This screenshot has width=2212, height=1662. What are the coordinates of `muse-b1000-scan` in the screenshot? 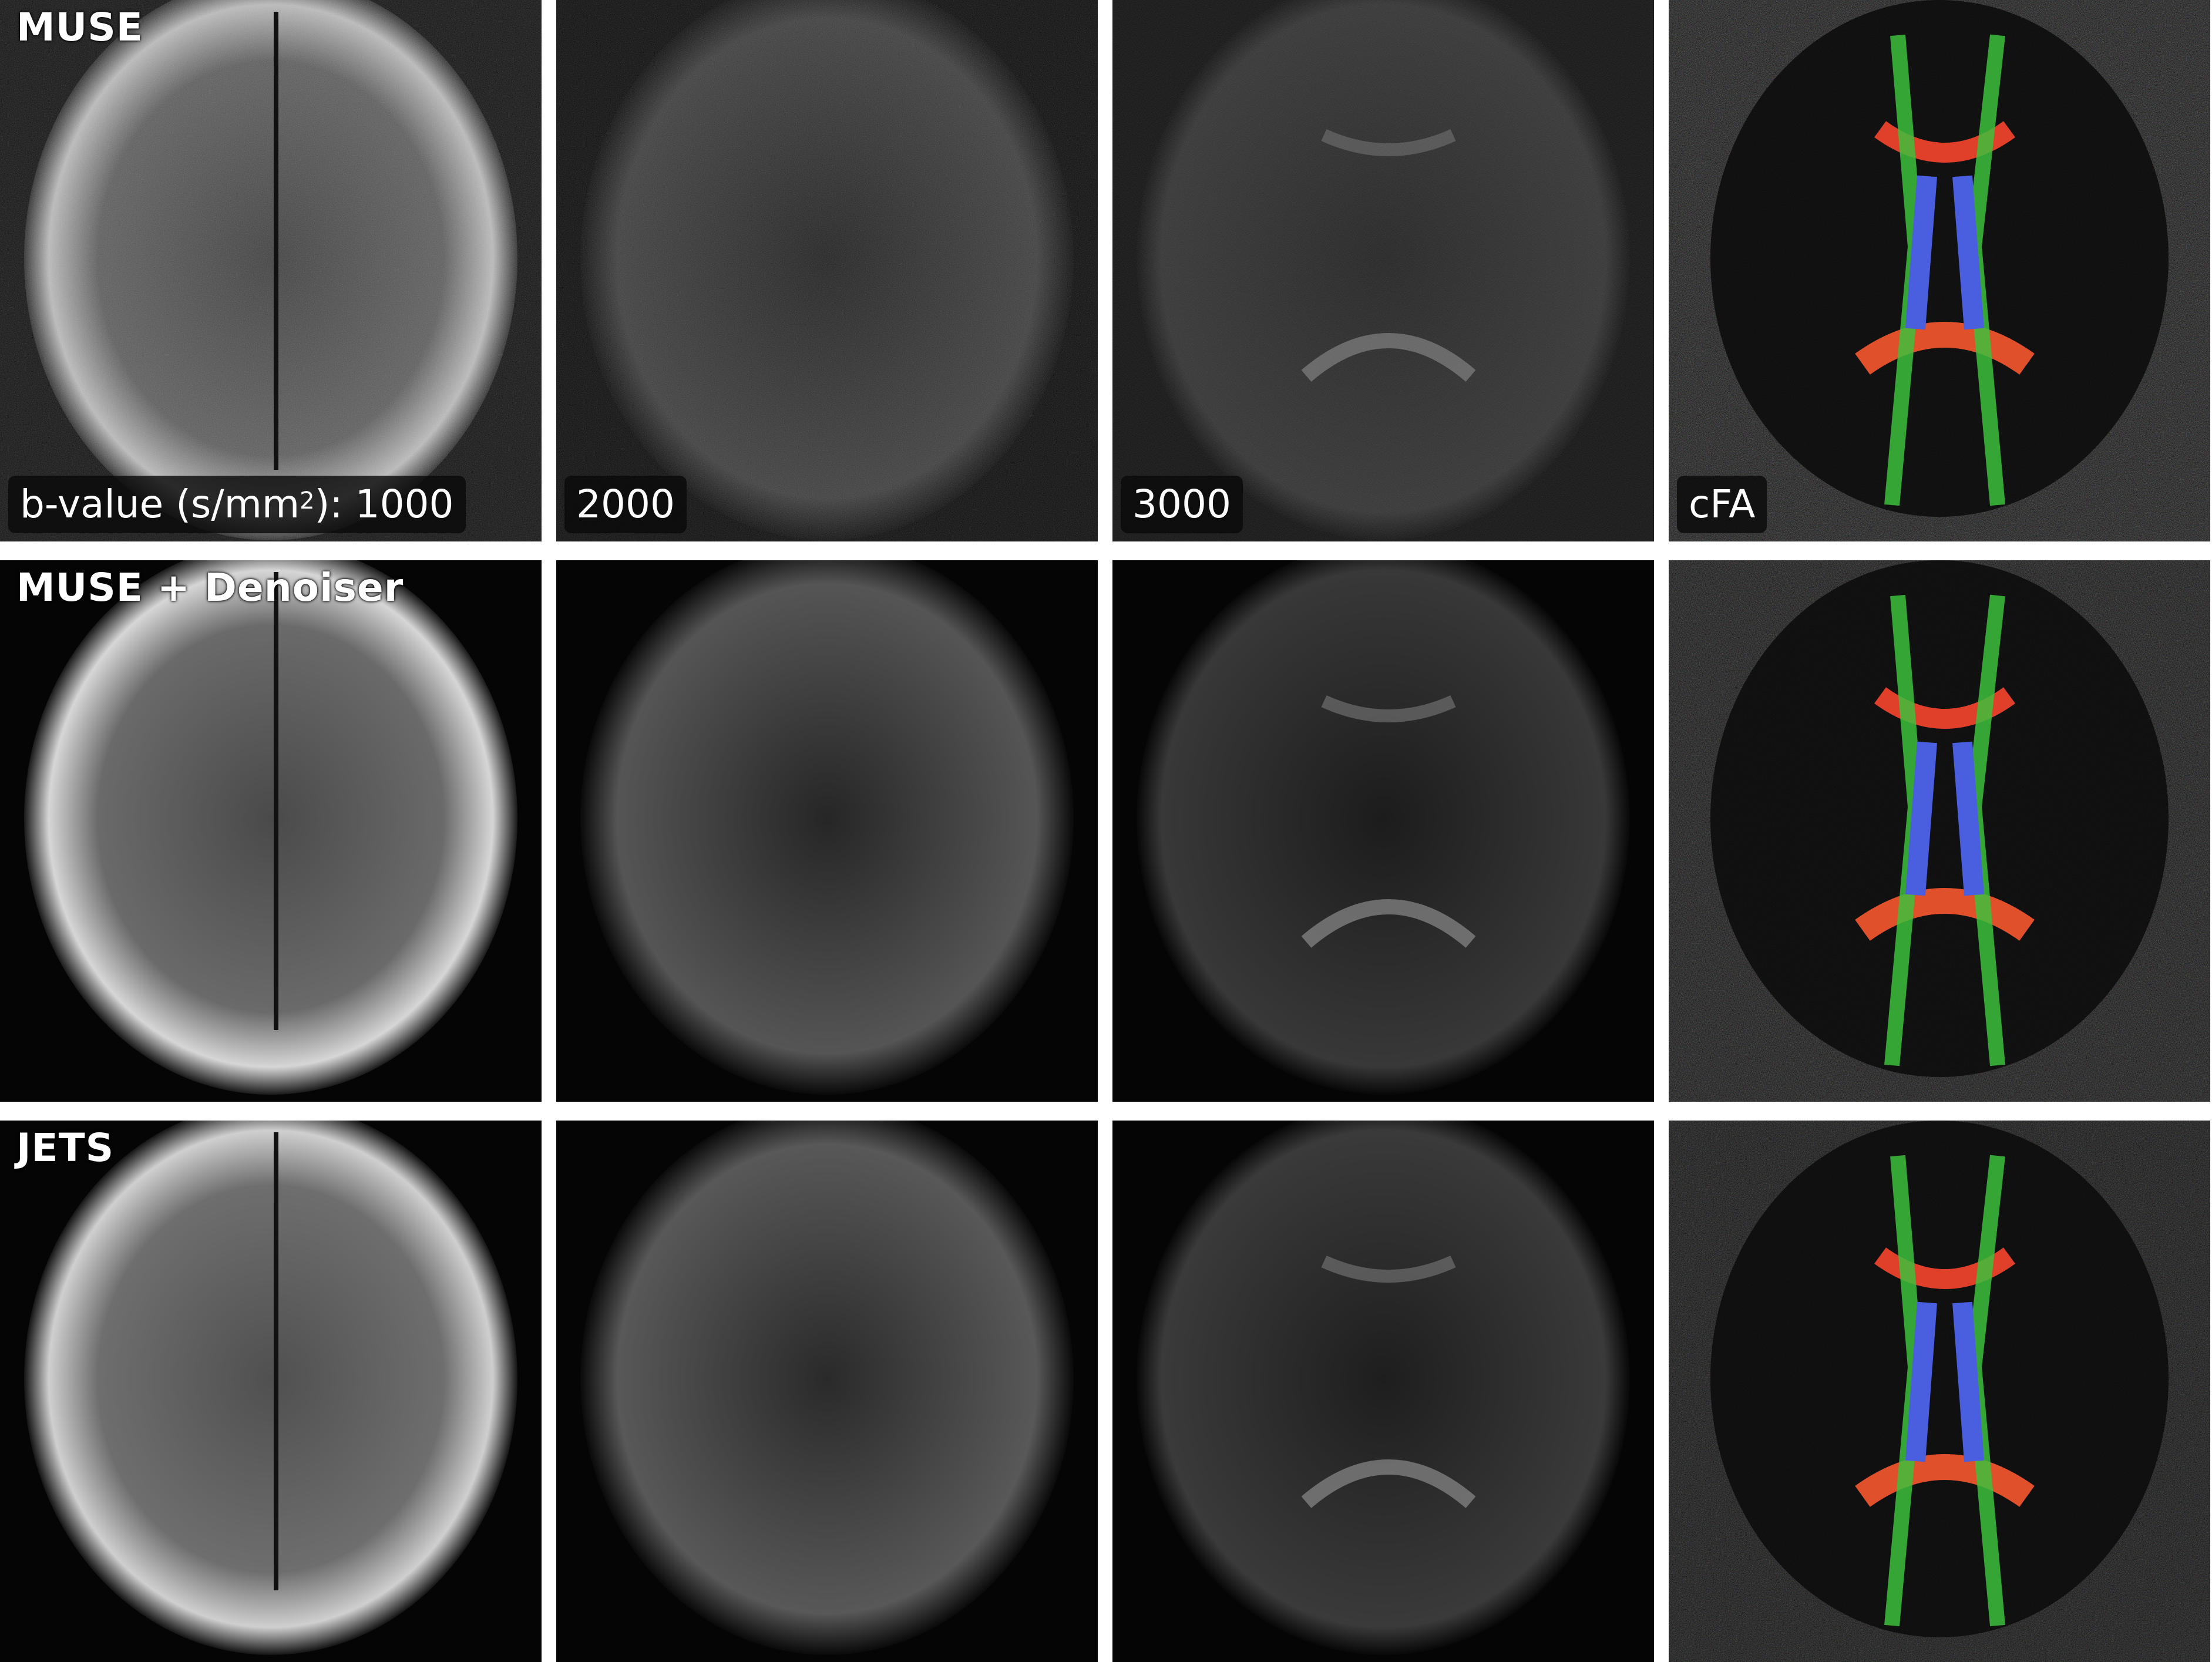 It's located at (271, 270).